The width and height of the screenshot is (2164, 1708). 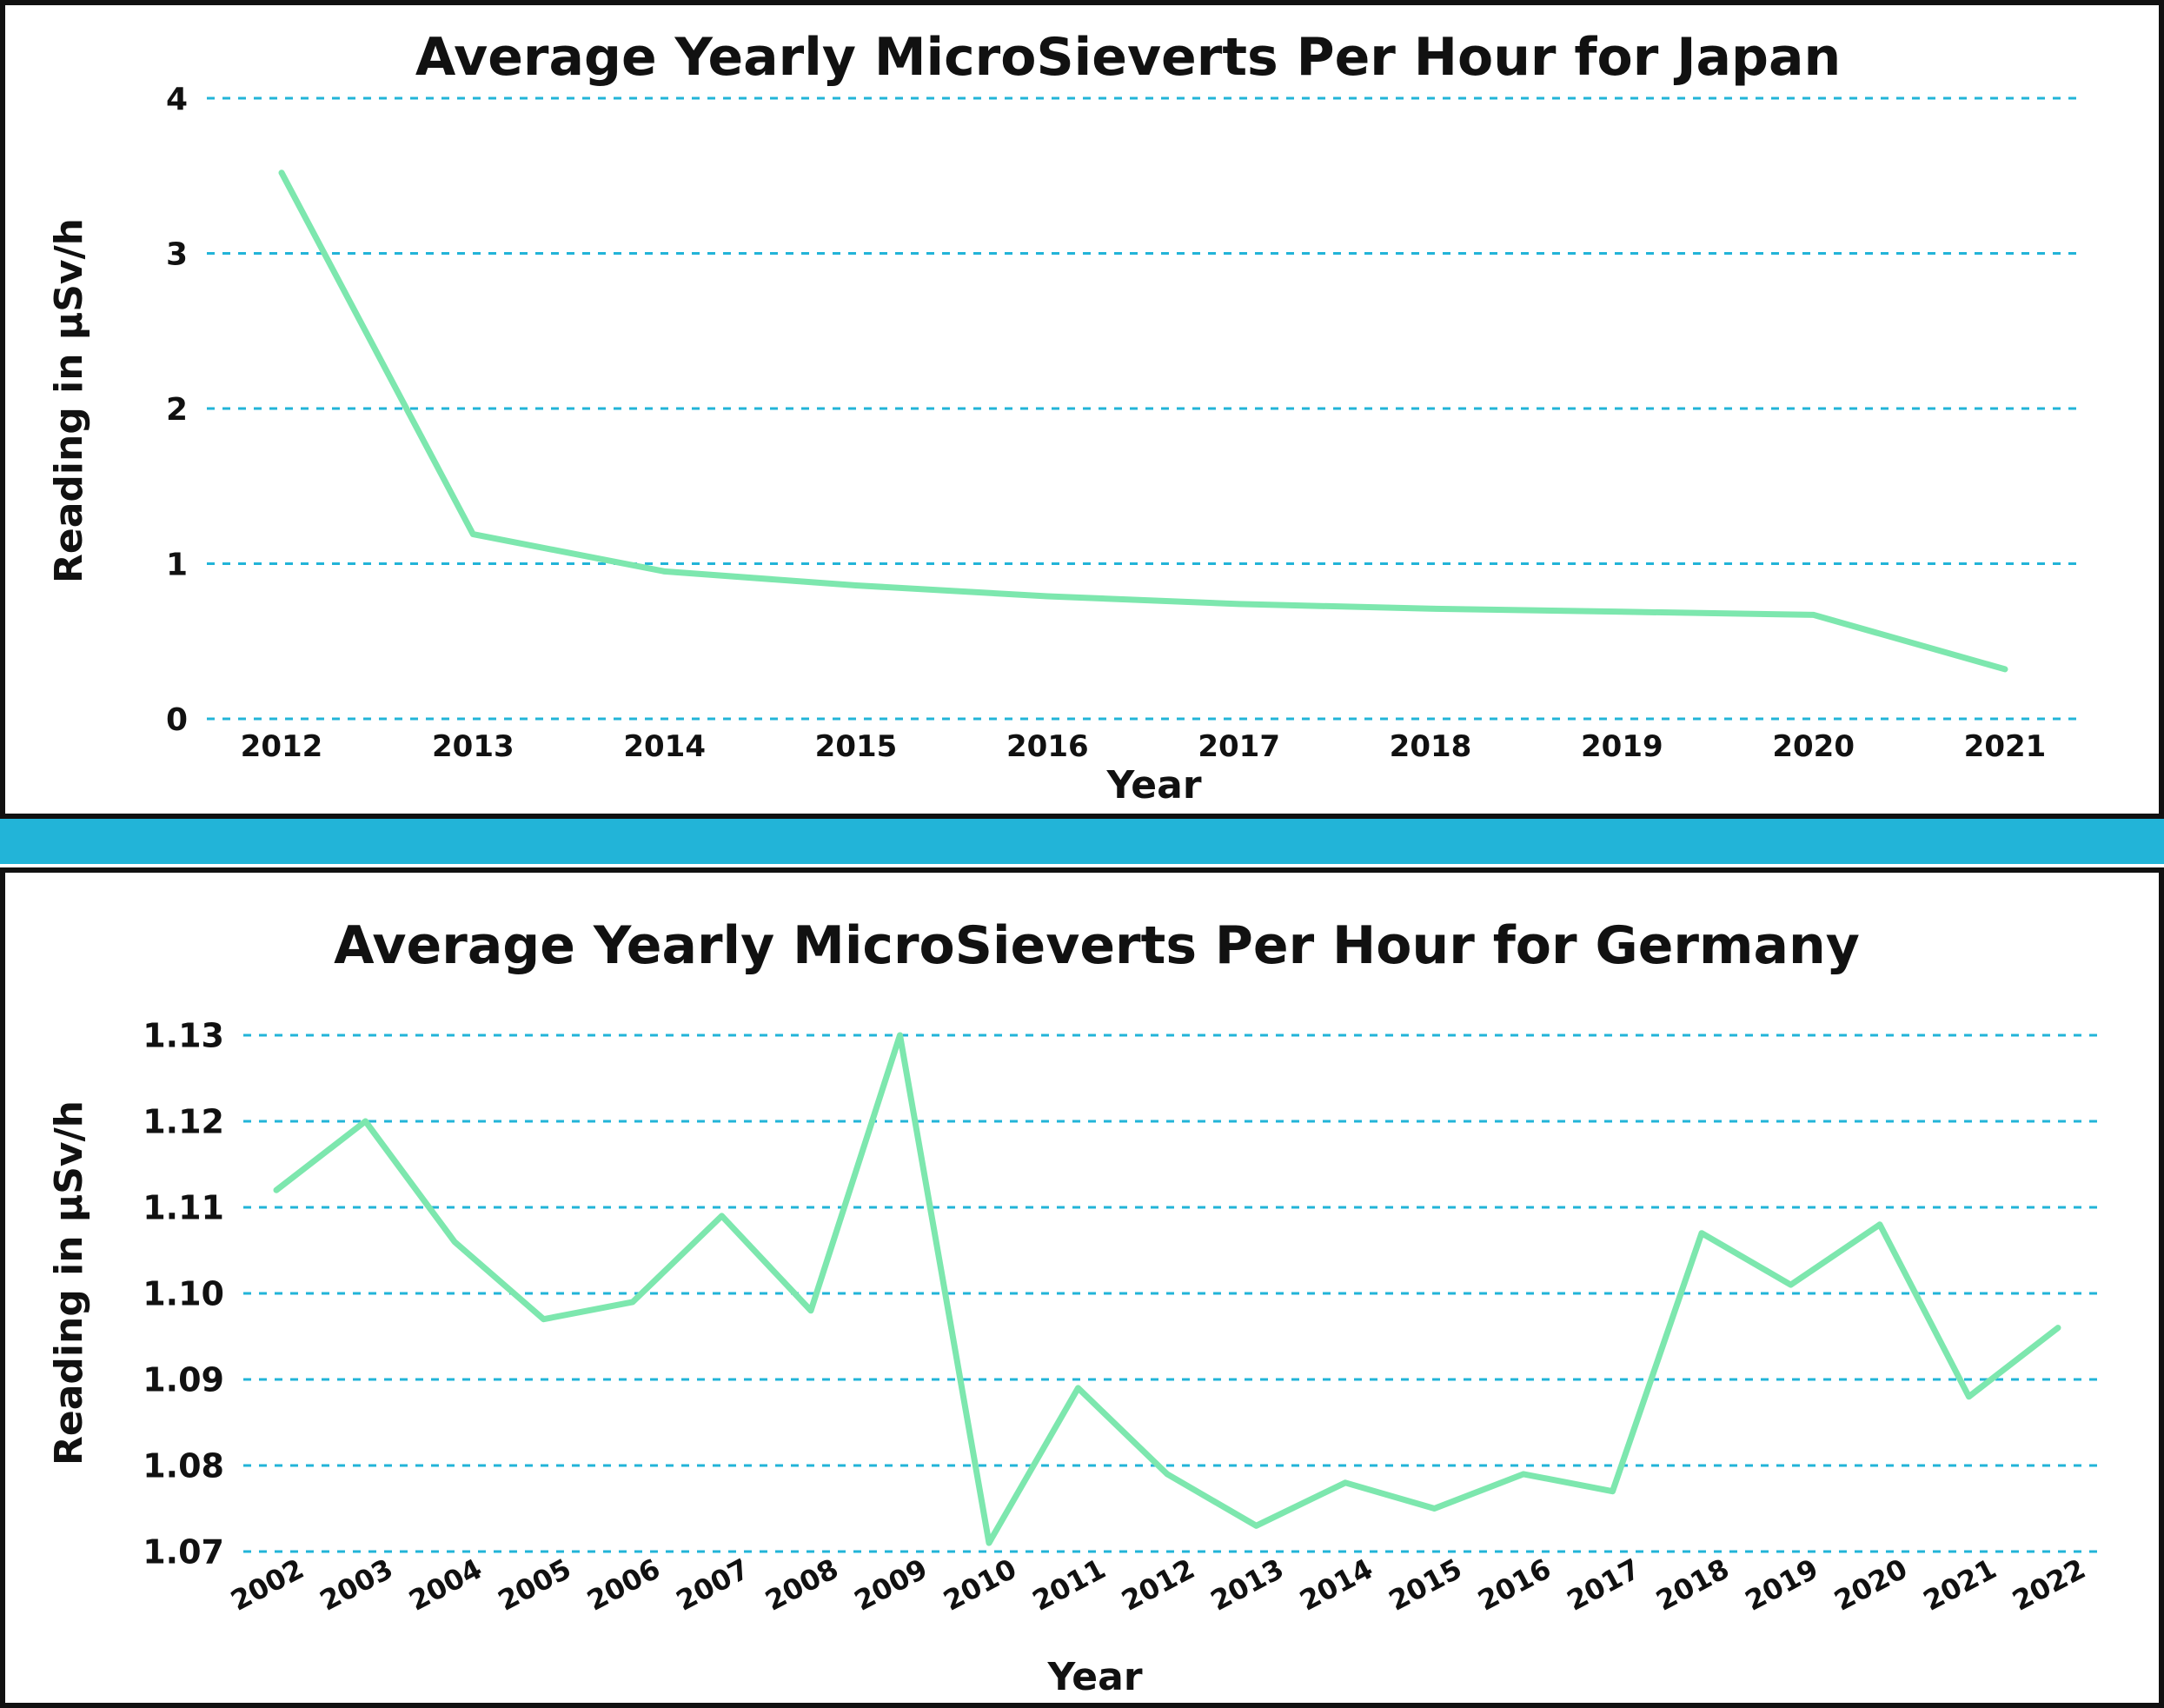 What do you see at coordinates (1239, 746) in the screenshot?
I see `japan-x-tick-label: 2017` at bounding box center [1239, 746].